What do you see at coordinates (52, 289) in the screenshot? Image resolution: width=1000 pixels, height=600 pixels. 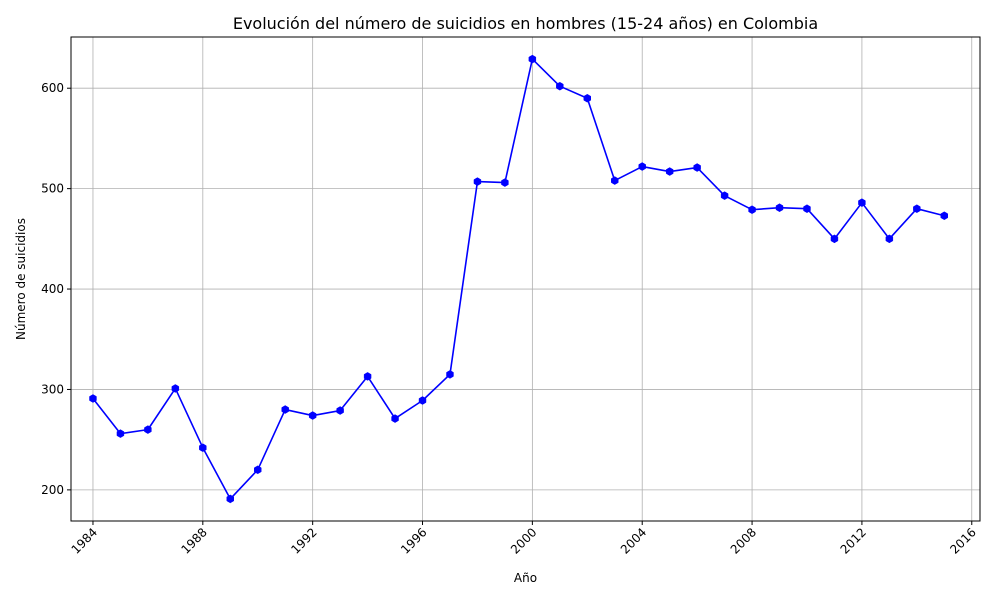 I see `y-tick-label: 400` at bounding box center [52, 289].